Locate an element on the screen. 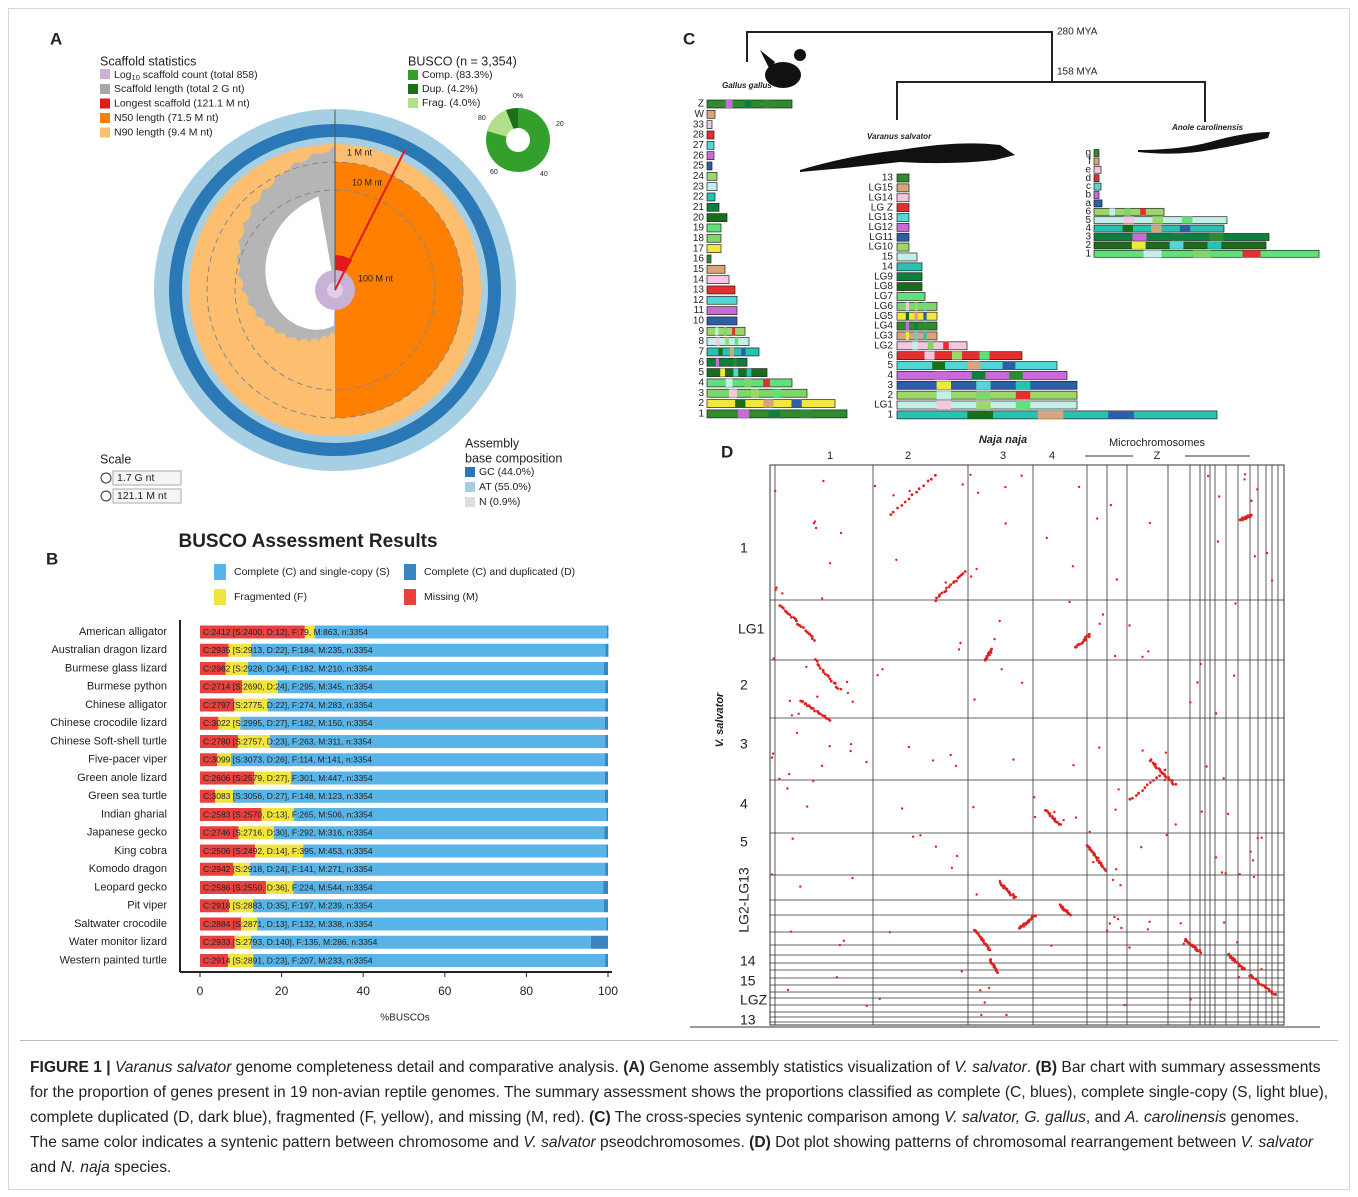  legend-label: Complete (C) and single-copy (S) is located at coordinates (312, 572).